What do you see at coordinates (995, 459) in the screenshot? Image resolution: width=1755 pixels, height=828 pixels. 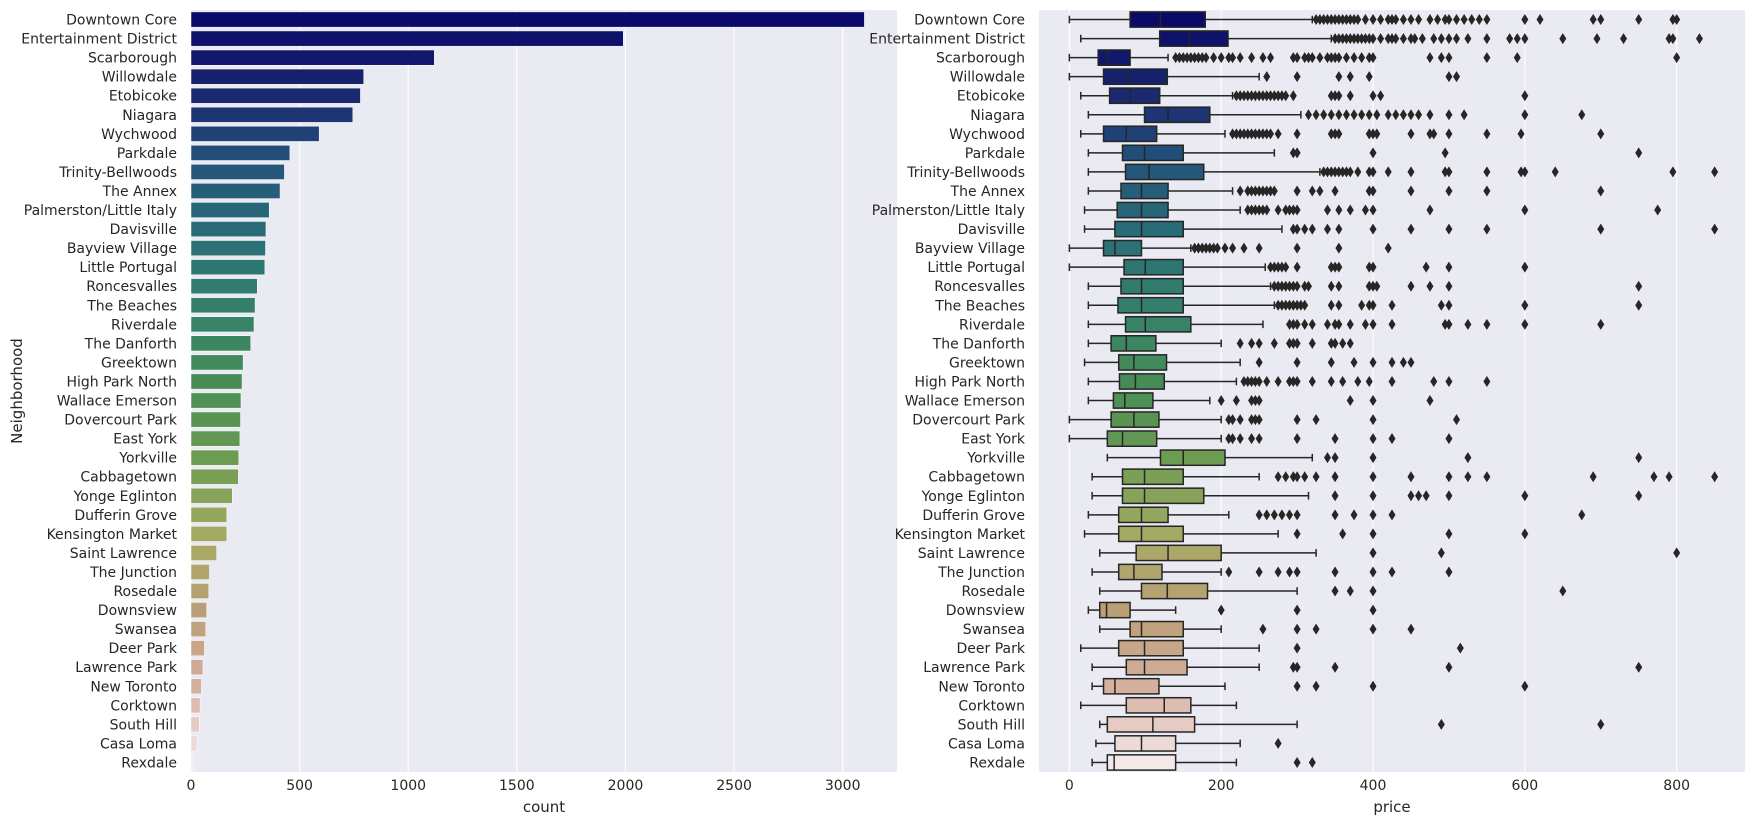 I see `neighborhood-label: Yorkville` at bounding box center [995, 459].